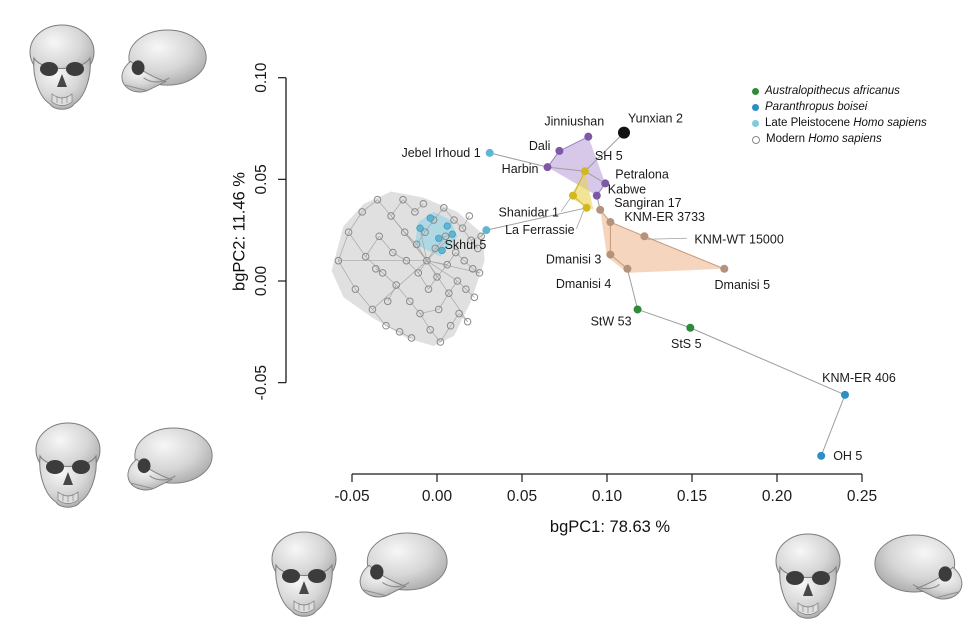 The width and height of the screenshot is (975, 628). I want to click on specimen-label-sangiran-17: Sangiran 17, so click(647, 203).